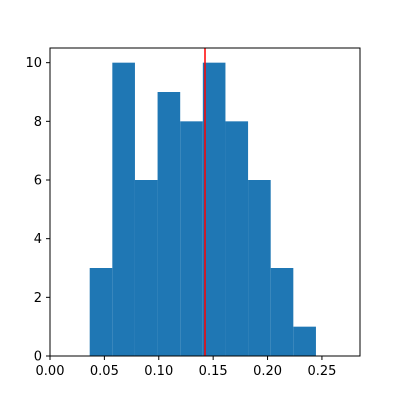 The height and width of the screenshot is (400, 400). What do you see at coordinates (38, 122) in the screenshot?
I see `y-tick-label: 8` at bounding box center [38, 122].